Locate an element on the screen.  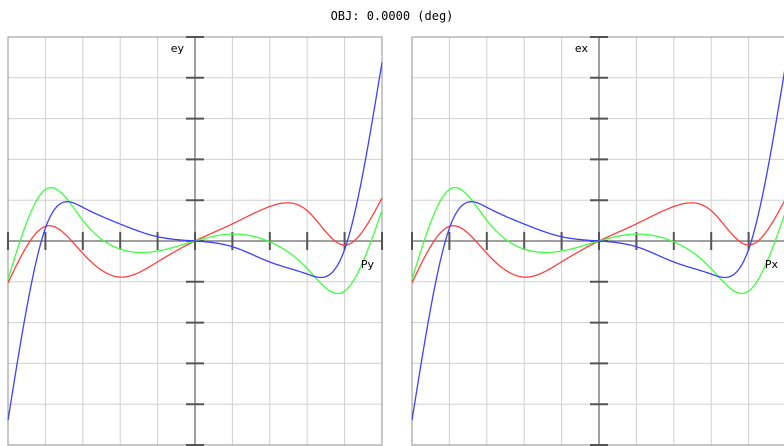
x-axis-label: Px is located at coordinates (772, 264).